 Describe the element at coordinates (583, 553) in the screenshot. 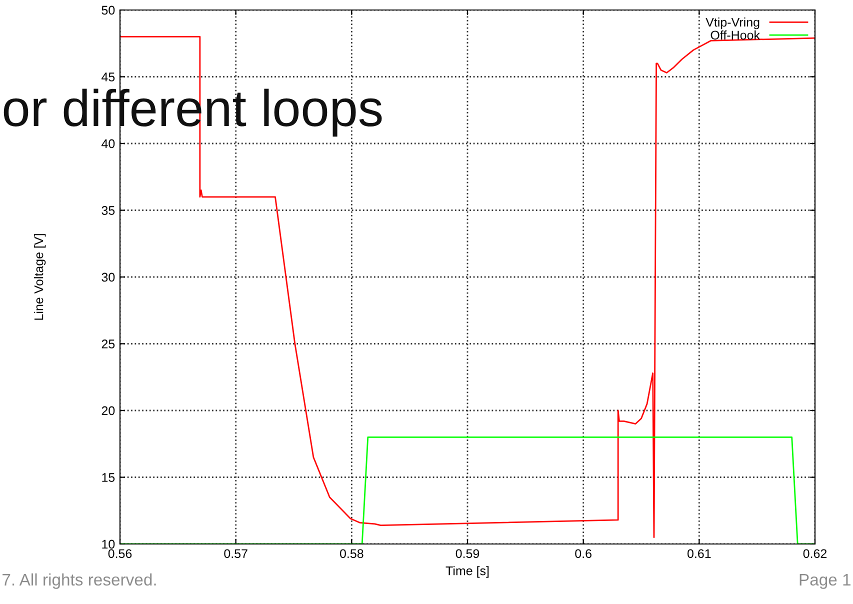

I see `x-tick-label: 0.6` at that location.